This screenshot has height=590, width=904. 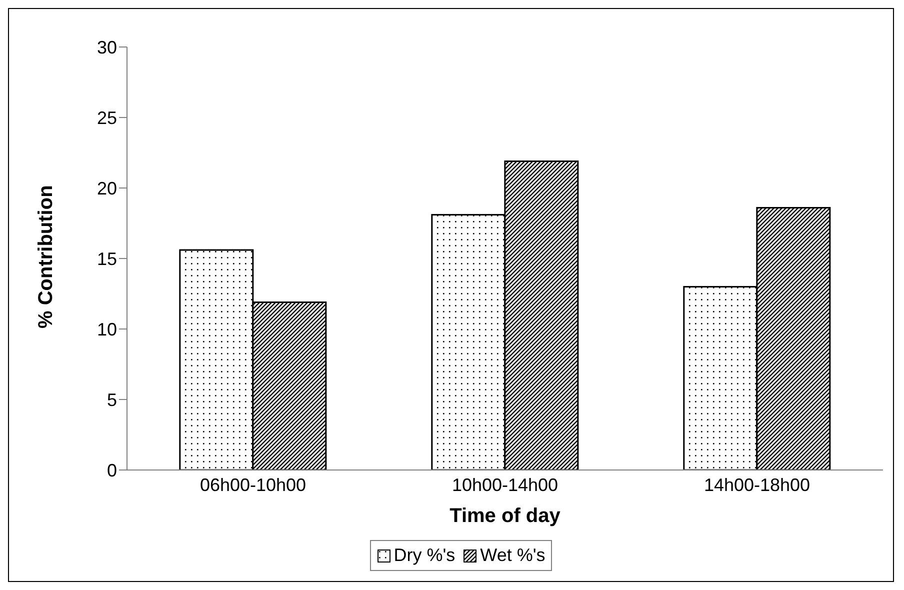 I want to click on x-axis-title: Time of day, so click(x=506, y=516).